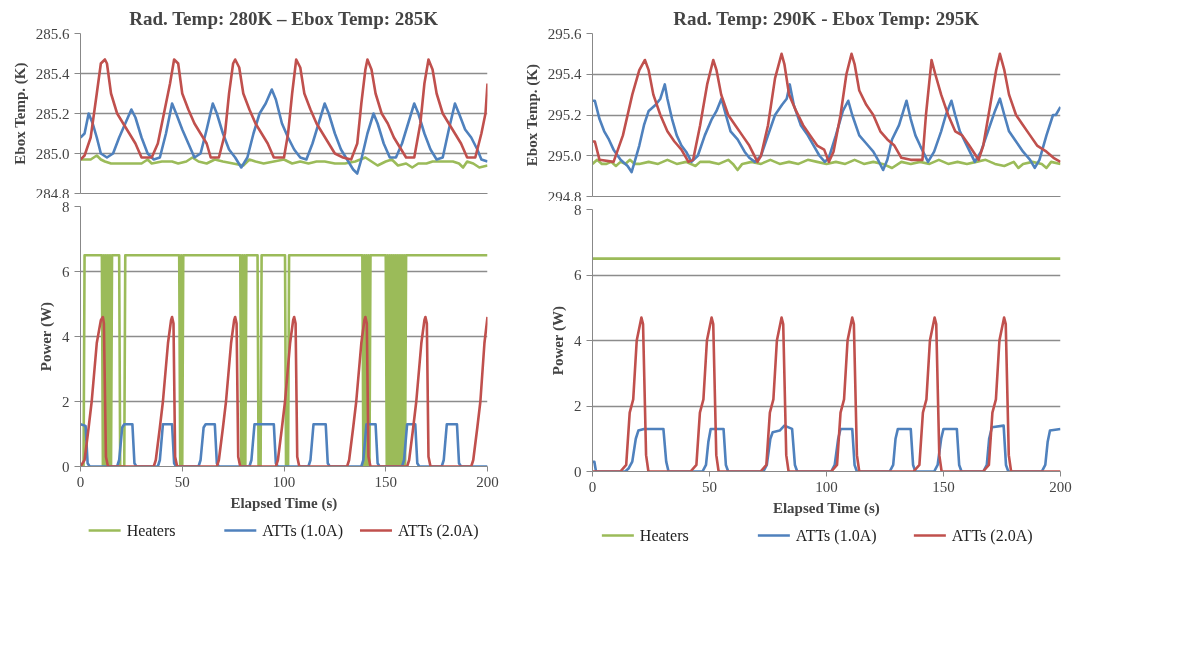 The image size is (1191, 667). Describe the element at coordinates (564, 115) in the screenshot. I see `y-tick-label: 295.2` at that location.